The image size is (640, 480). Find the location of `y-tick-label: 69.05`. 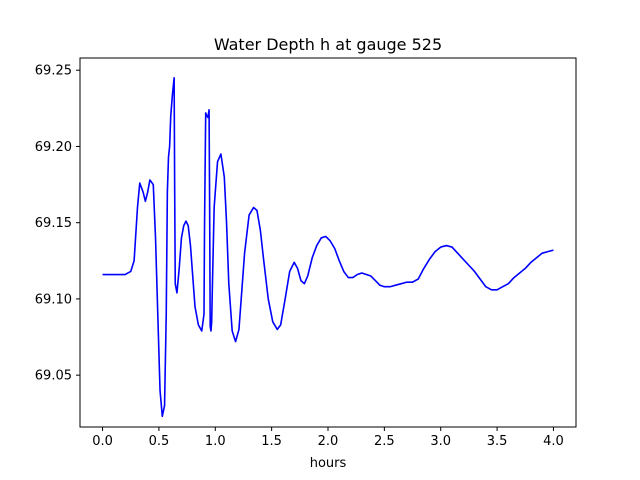

y-tick-label: 69.05 is located at coordinates (53, 376).